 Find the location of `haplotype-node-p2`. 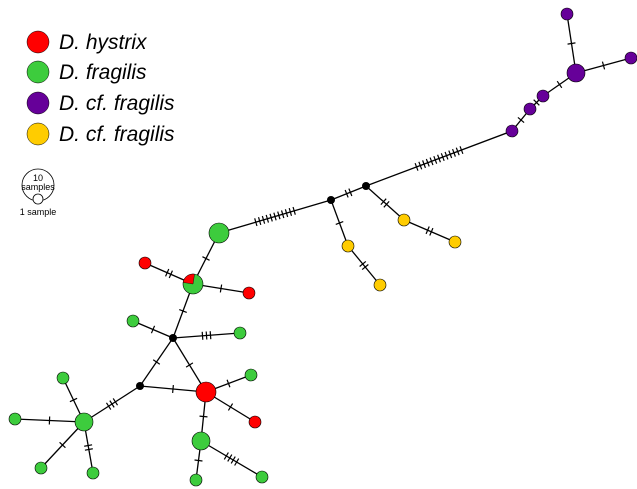

haplotype-node-p2 is located at coordinates (630, 58).